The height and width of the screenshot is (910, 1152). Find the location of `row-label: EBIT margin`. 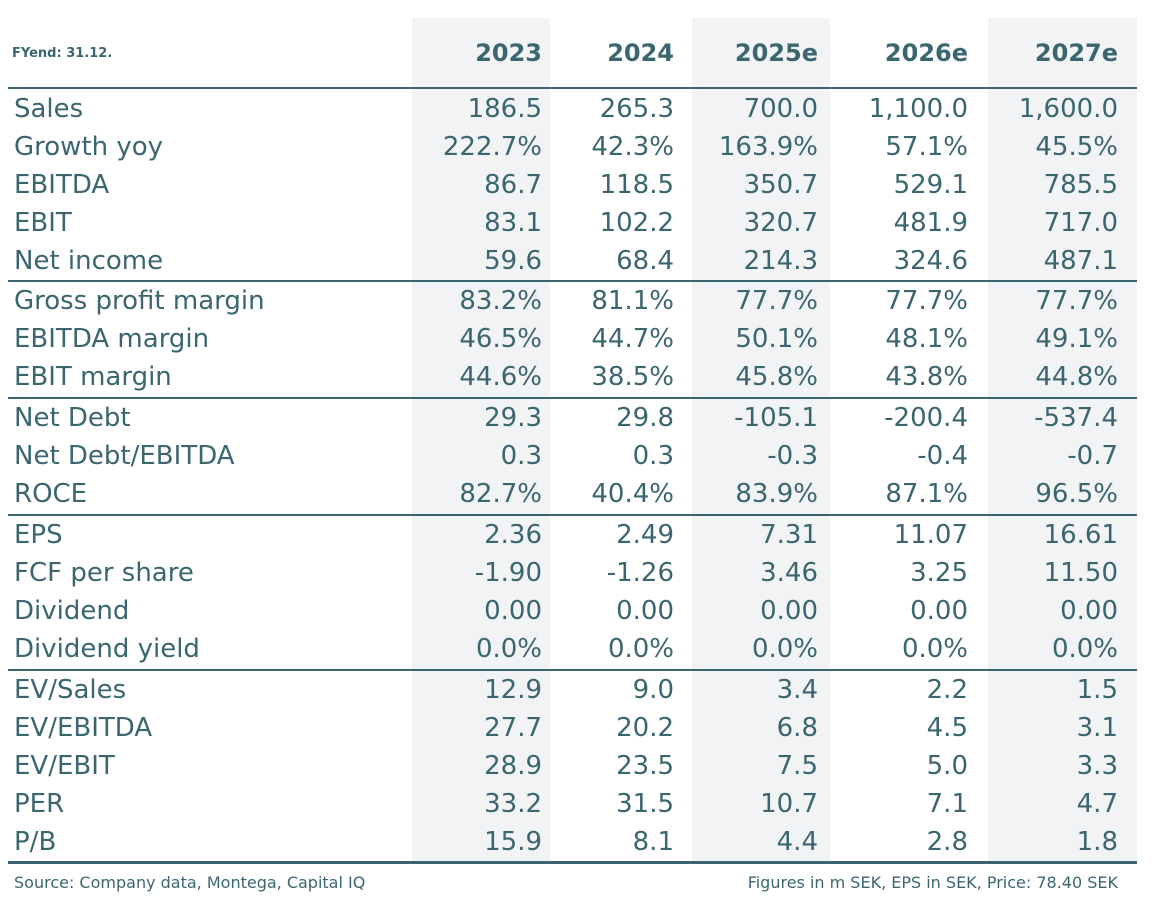

row-label: EBIT margin is located at coordinates (93, 377).